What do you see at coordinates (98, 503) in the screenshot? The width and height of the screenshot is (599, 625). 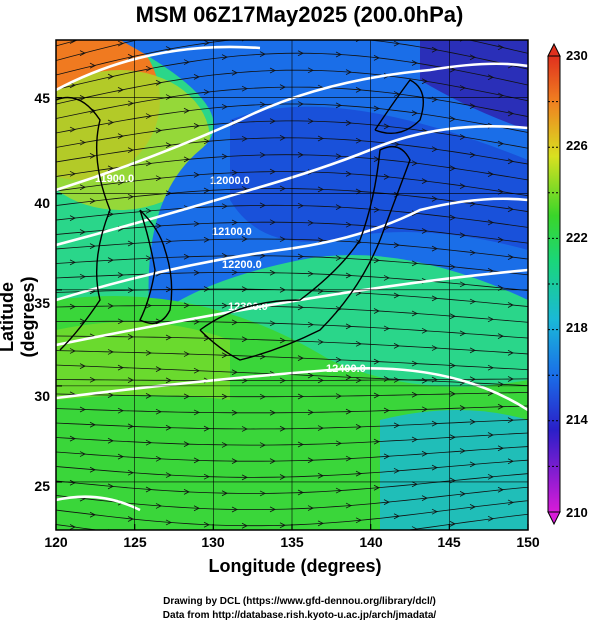 I see `contour-line` at bounding box center [98, 503].